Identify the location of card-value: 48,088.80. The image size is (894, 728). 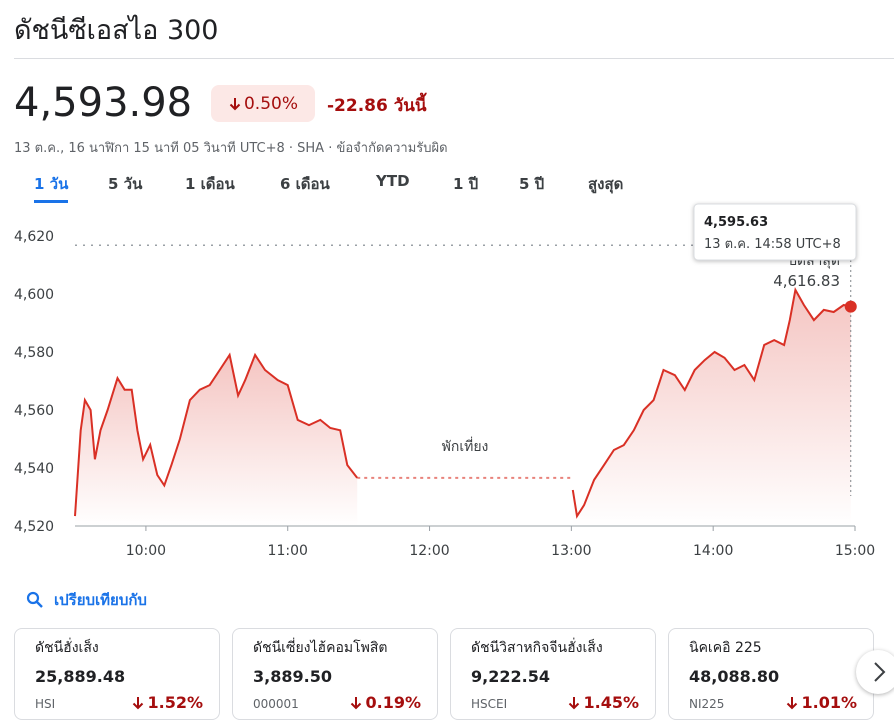
(734, 676).